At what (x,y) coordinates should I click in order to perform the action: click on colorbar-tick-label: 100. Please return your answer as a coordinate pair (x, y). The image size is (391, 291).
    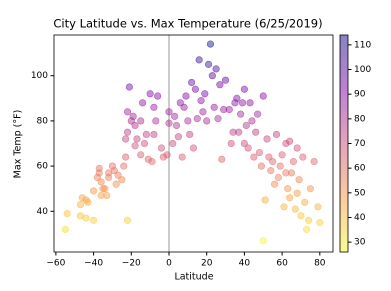
    Looking at the image, I should click on (362, 70).